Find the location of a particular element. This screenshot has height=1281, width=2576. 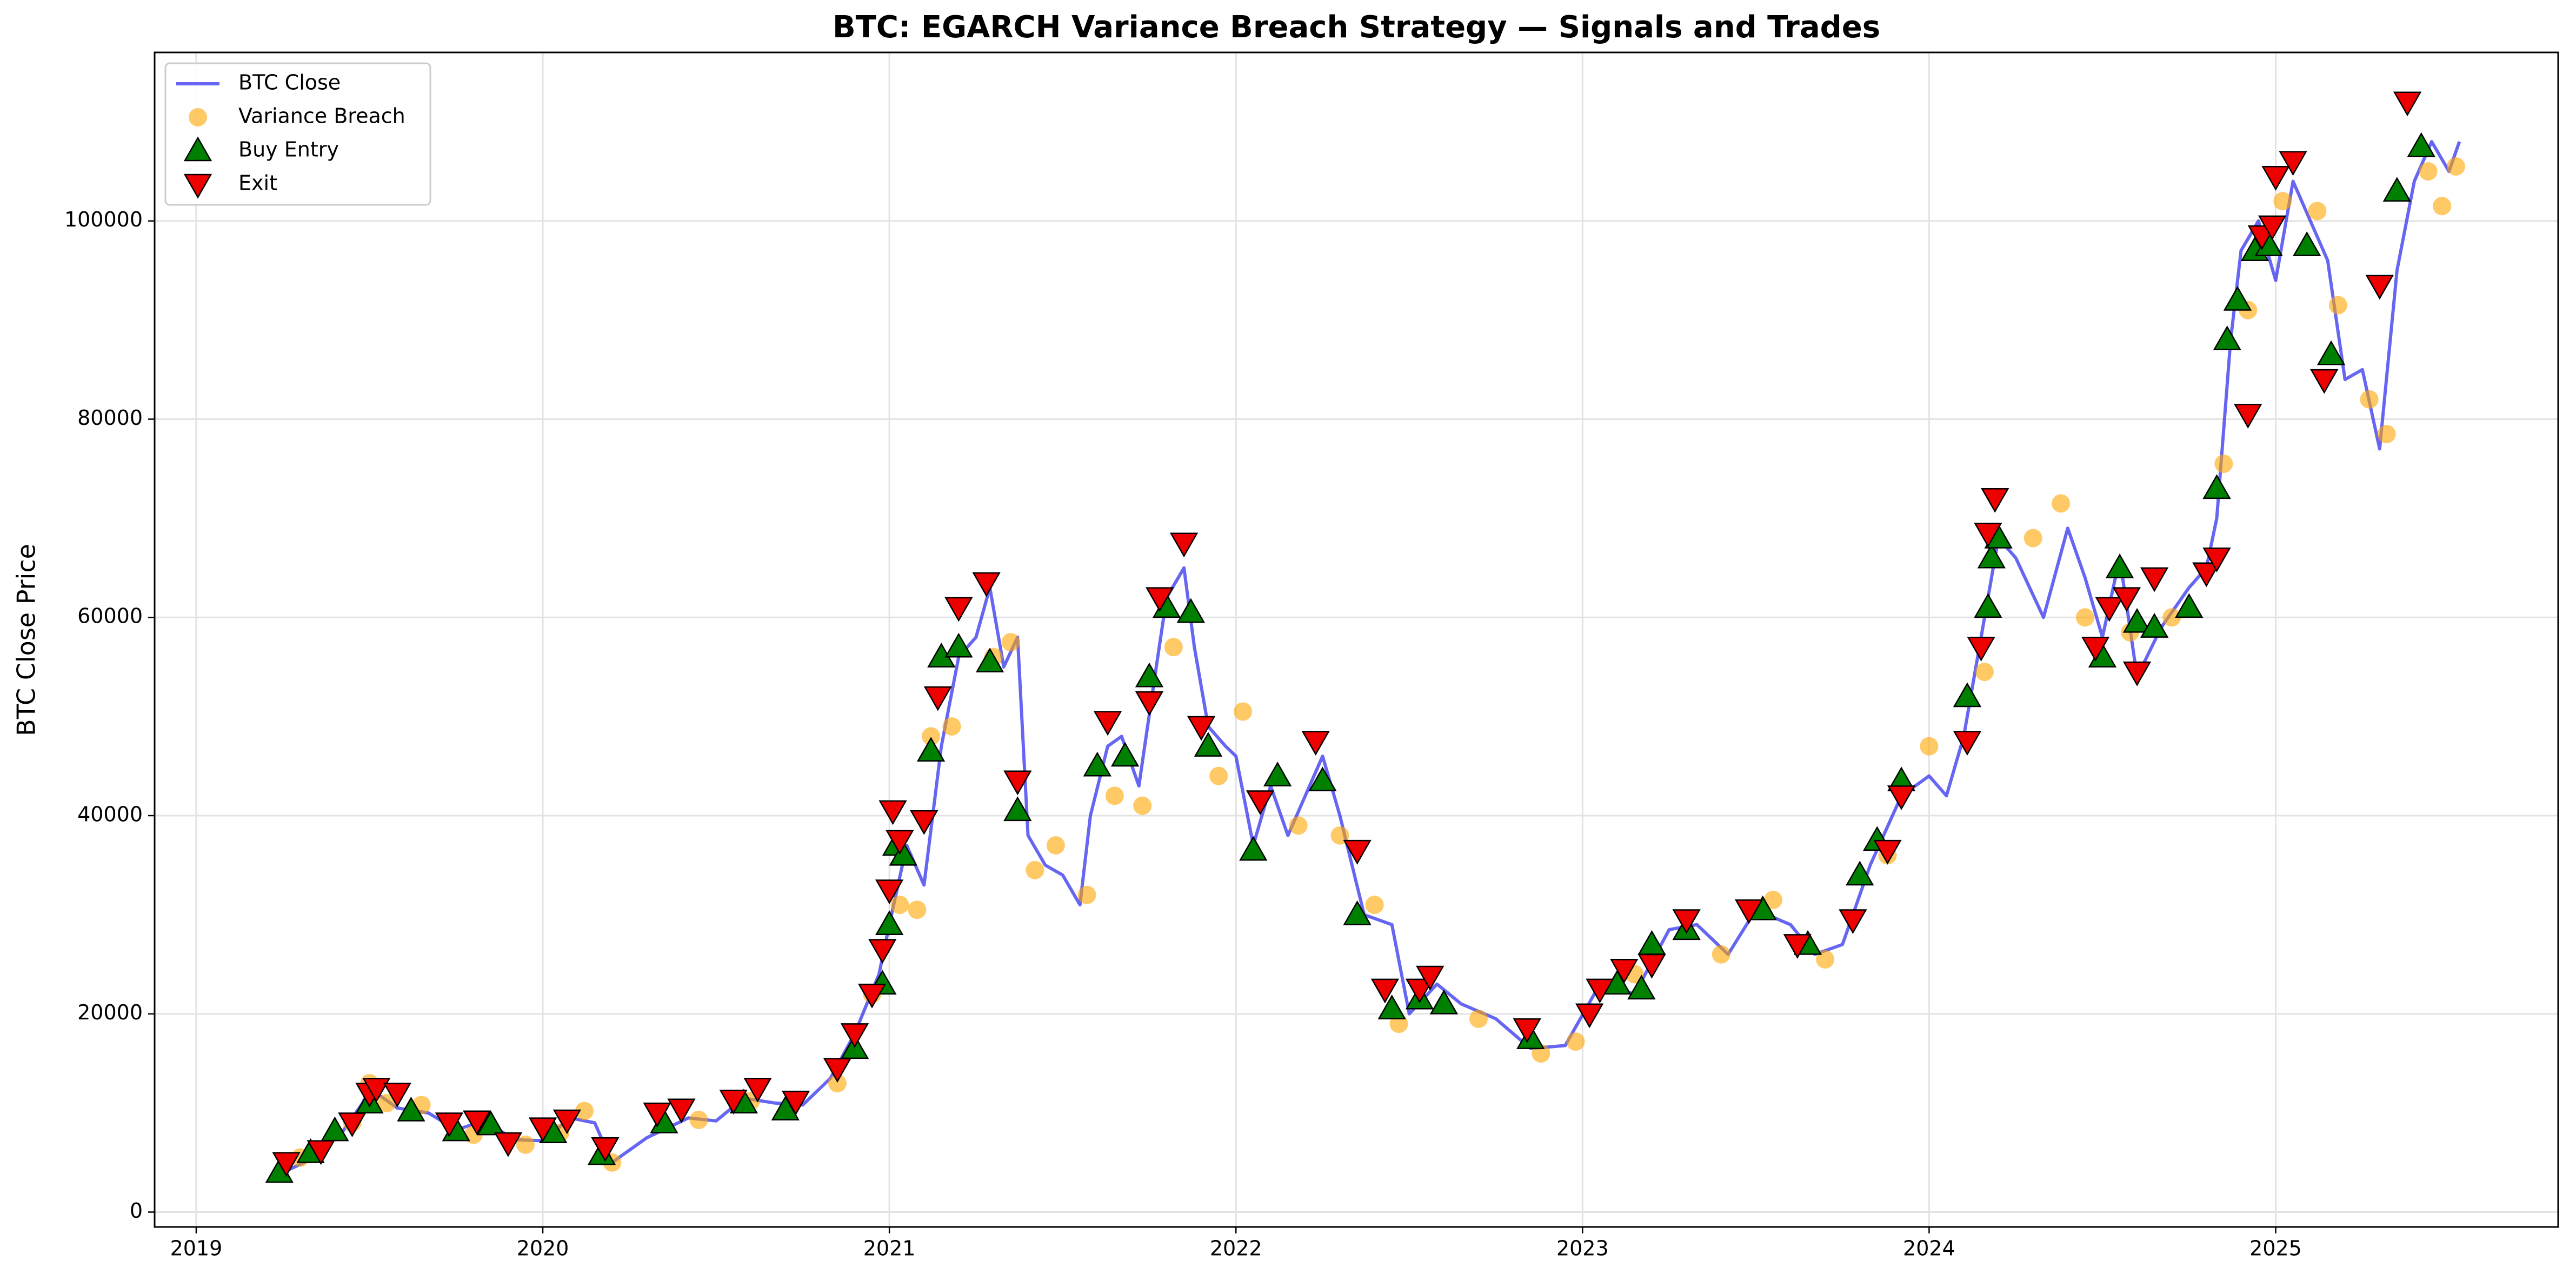

y-tick-label: 40000 is located at coordinates (110, 814).